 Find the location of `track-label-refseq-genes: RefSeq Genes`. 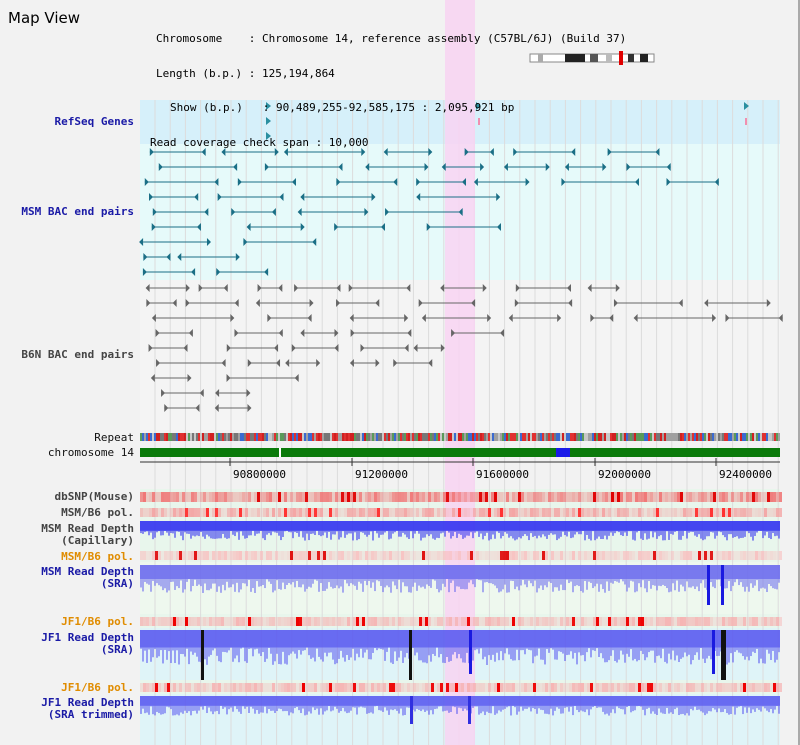

track-label-refseq-genes: RefSeq Genes is located at coordinates (94, 121).